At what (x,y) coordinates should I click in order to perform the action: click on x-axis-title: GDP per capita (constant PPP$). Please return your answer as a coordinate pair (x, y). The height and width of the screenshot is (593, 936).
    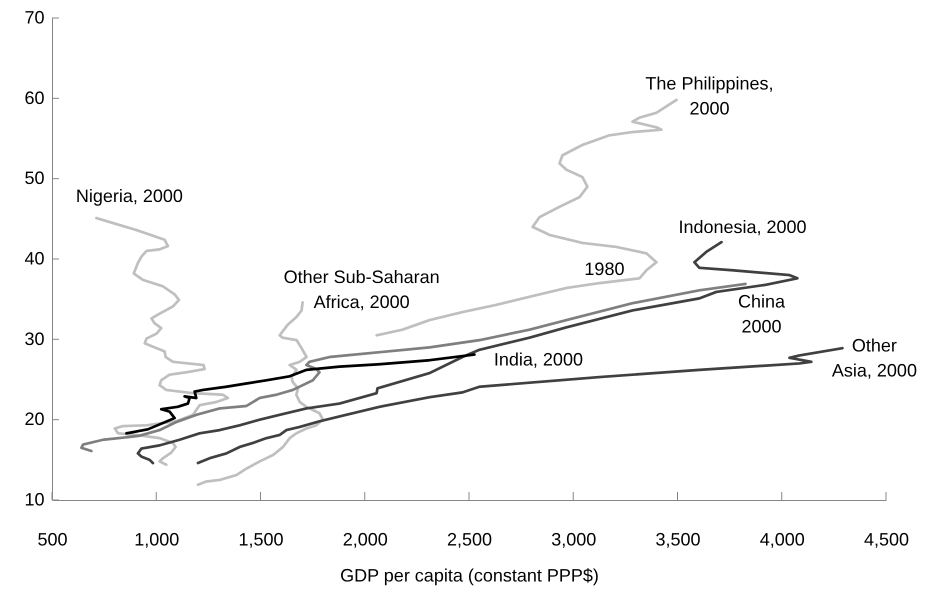
    Looking at the image, I should click on (469, 576).